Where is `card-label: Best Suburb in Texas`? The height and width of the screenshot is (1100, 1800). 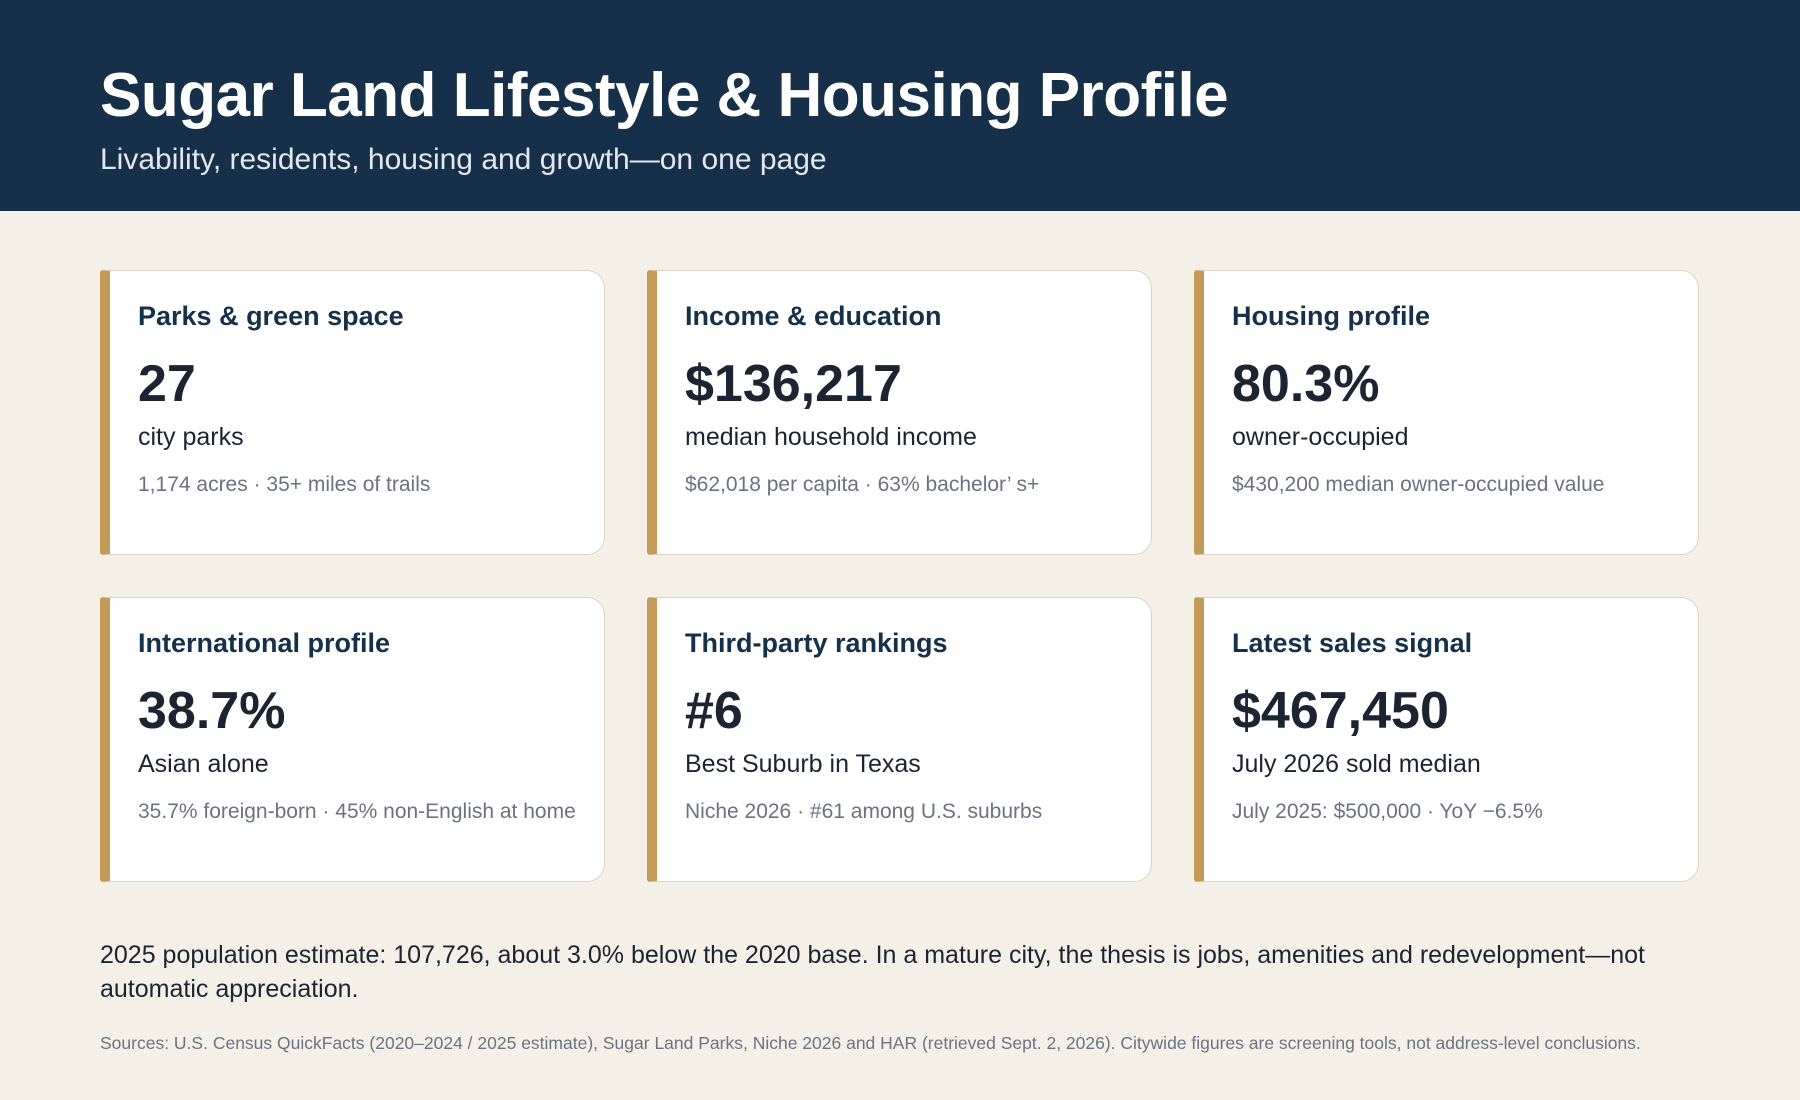 card-label: Best Suburb in Texas is located at coordinates (803, 764).